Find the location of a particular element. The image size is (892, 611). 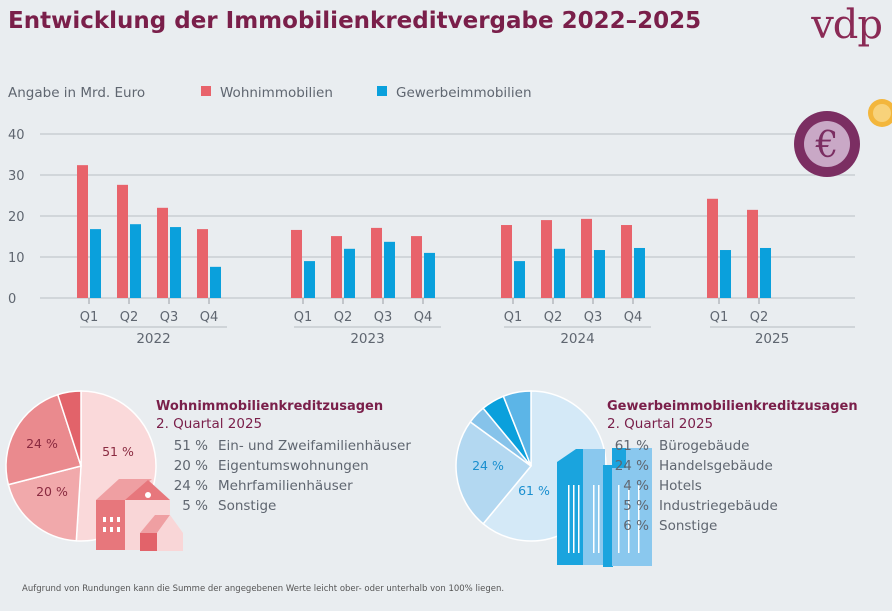

legend-category: Ein- und Zweifamilienhäuser is located at coordinates (314, 446).